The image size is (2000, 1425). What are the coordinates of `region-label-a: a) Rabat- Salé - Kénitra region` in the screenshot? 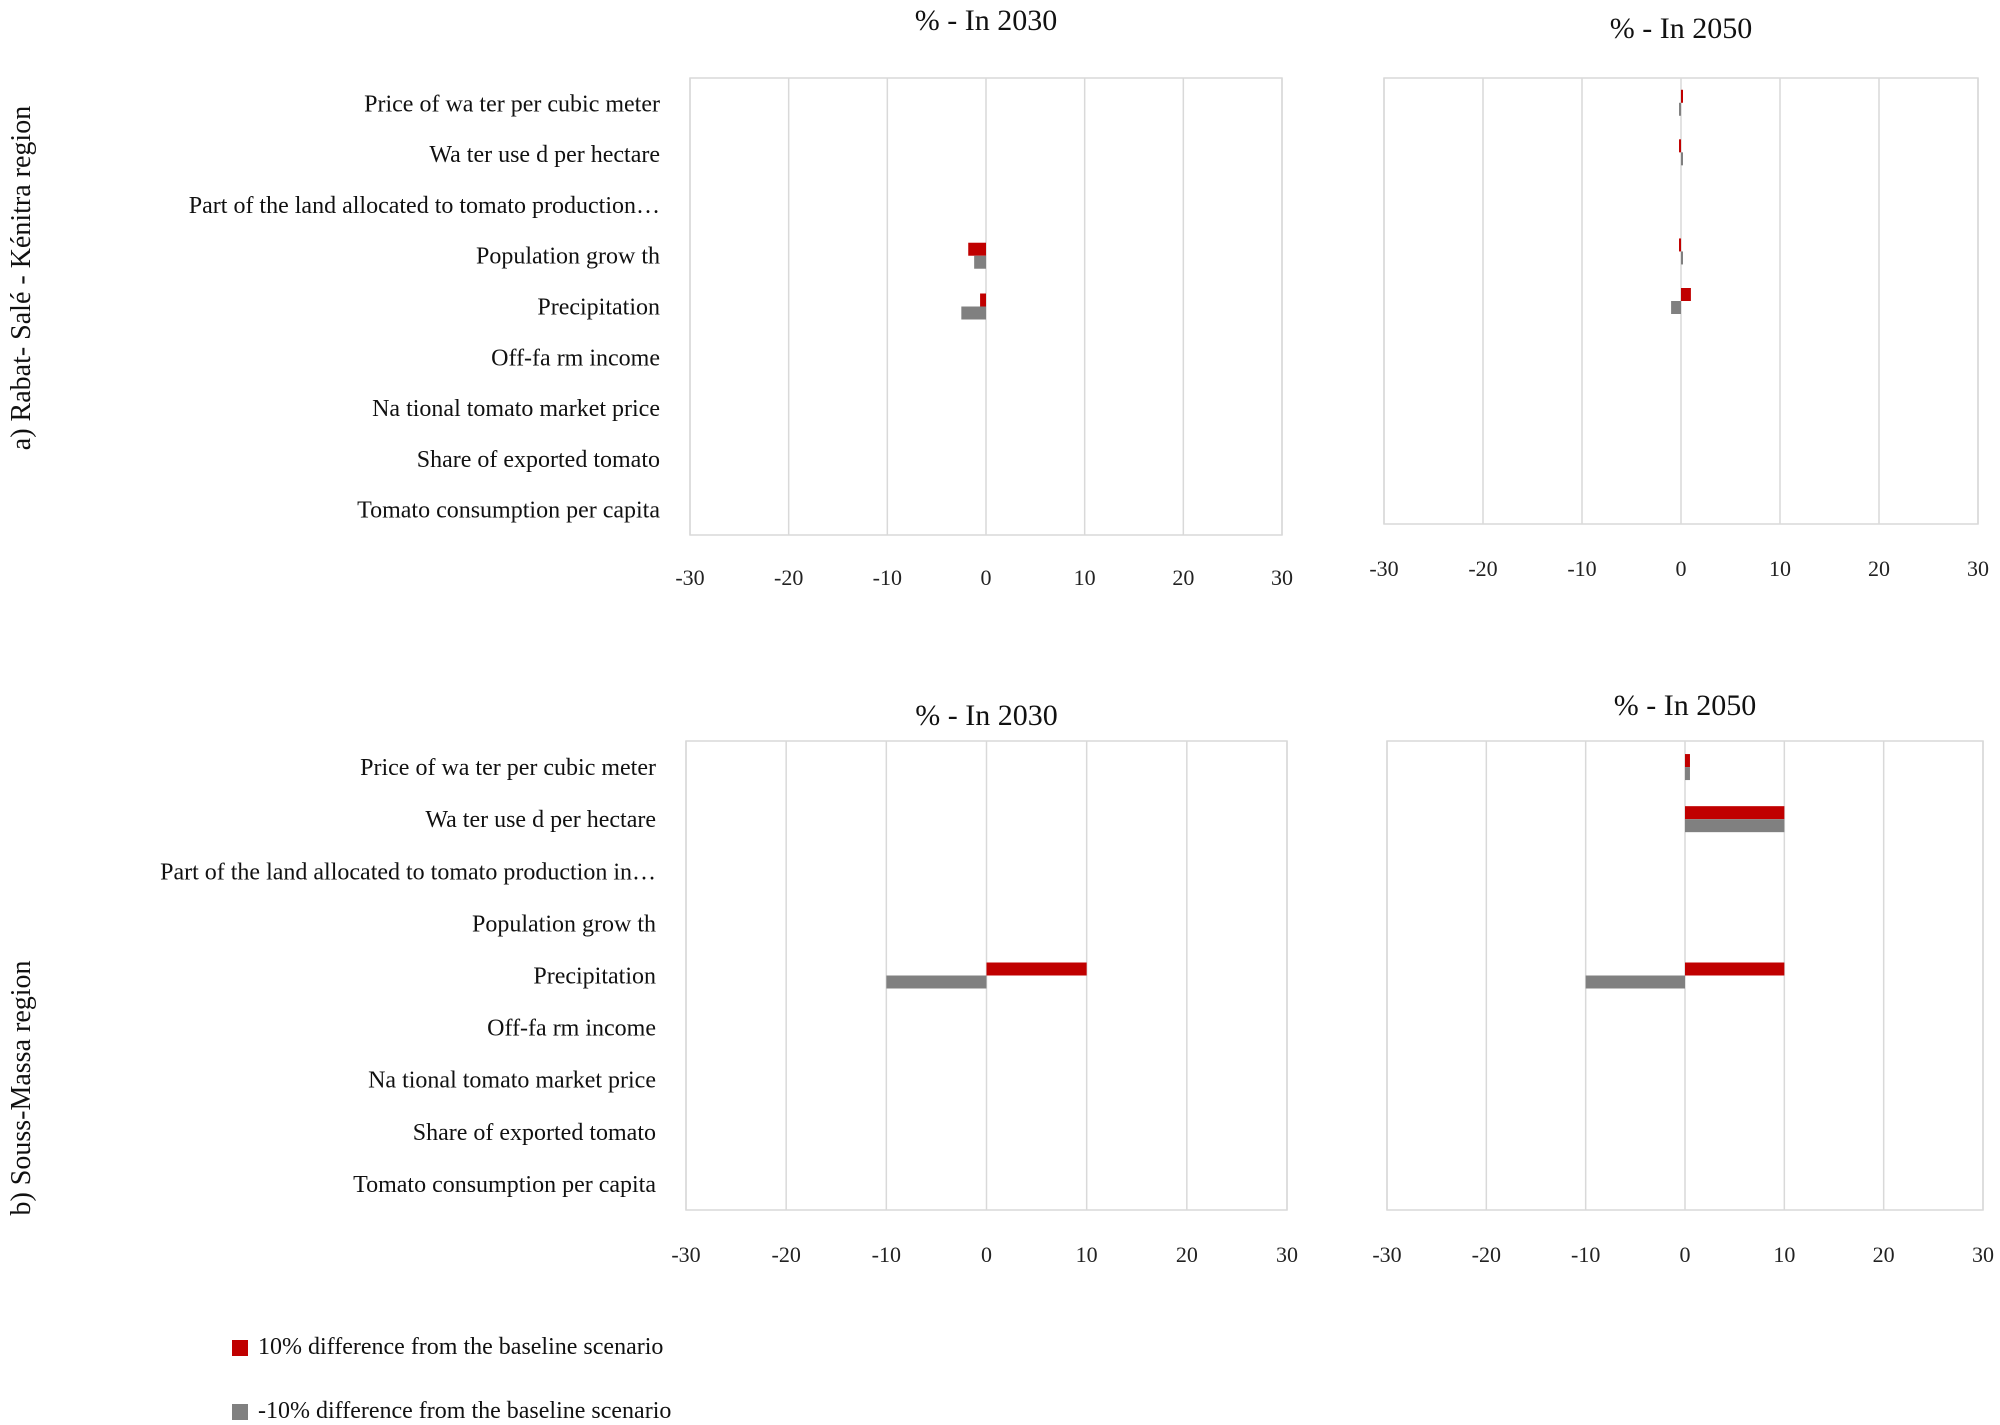 It's located at (21, 278).